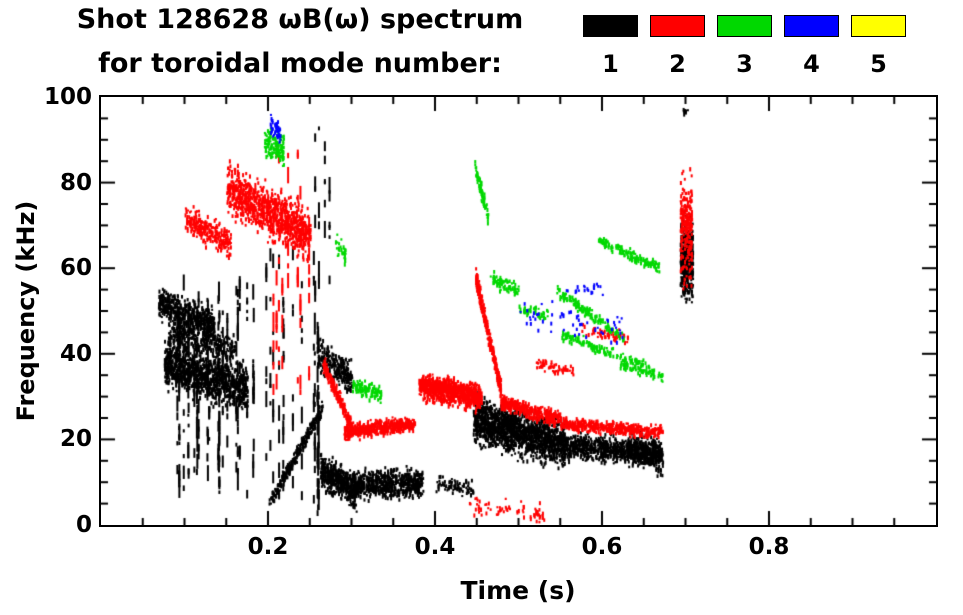 The width and height of the screenshot is (963, 615). Describe the element at coordinates (602, 547) in the screenshot. I see `x-tick-label: 0.6` at that location.